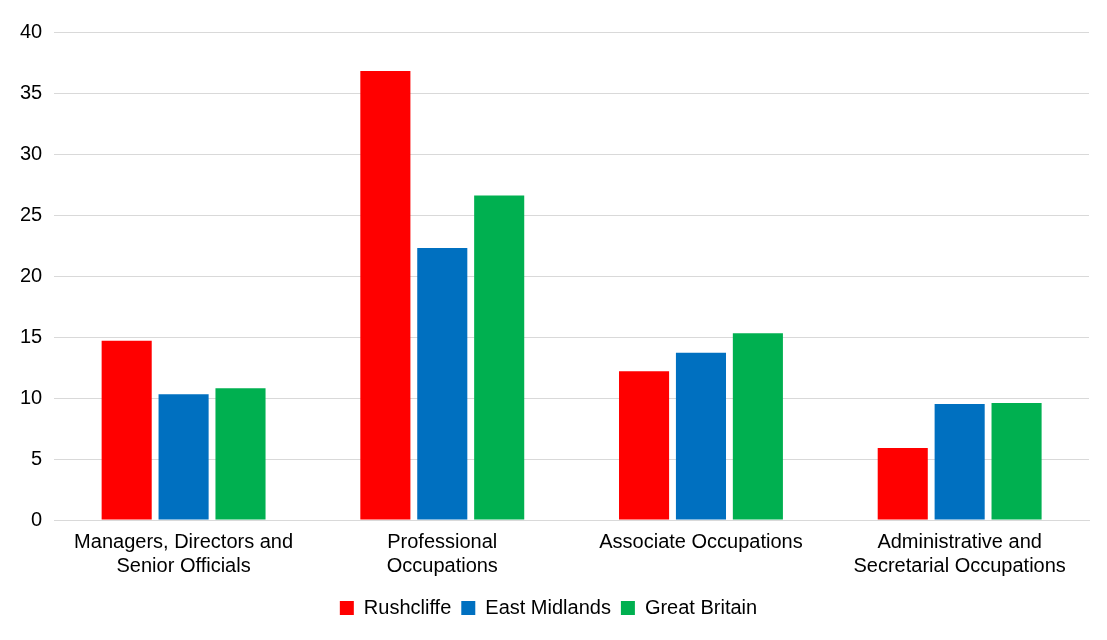  What do you see at coordinates (37, 518) in the screenshot?
I see `y-tick-label: 0` at bounding box center [37, 518].